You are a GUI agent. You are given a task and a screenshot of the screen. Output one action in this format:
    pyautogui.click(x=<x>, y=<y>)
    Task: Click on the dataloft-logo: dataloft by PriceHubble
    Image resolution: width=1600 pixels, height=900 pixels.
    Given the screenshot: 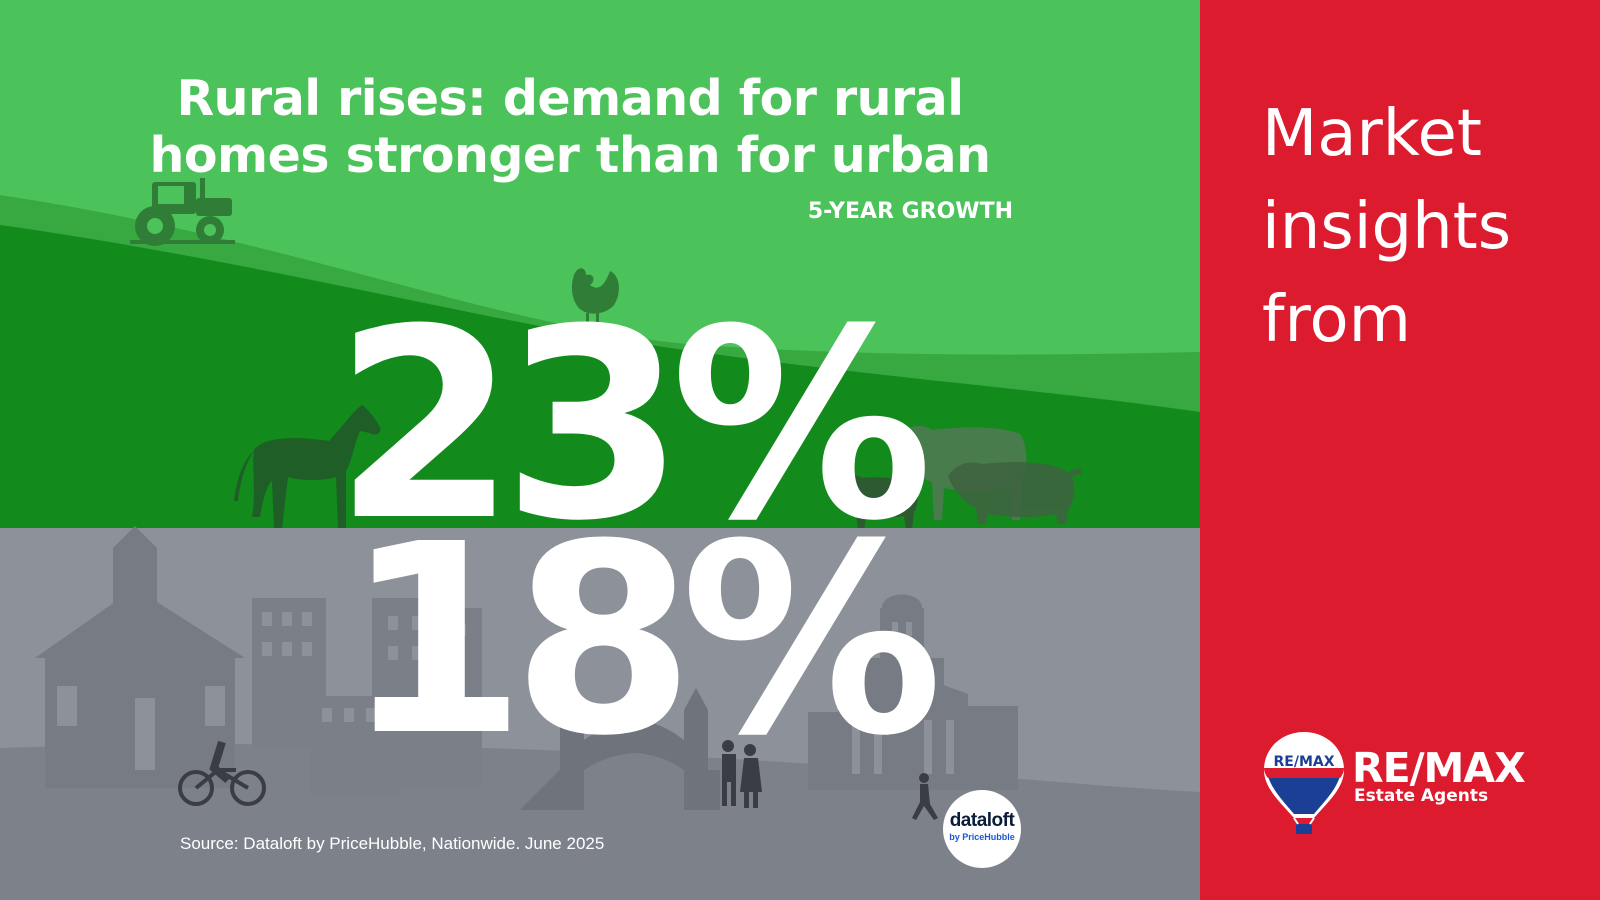 What is the action you would take?
    pyautogui.click(x=982, y=829)
    